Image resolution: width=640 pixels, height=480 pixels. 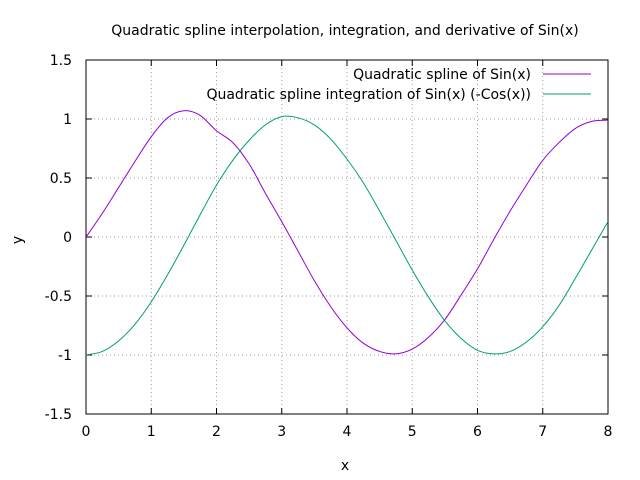 What do you see at coordinates (67, 120) in the screenshot?
I see `y-tick-label: 1` at bounding box center [67, 120].